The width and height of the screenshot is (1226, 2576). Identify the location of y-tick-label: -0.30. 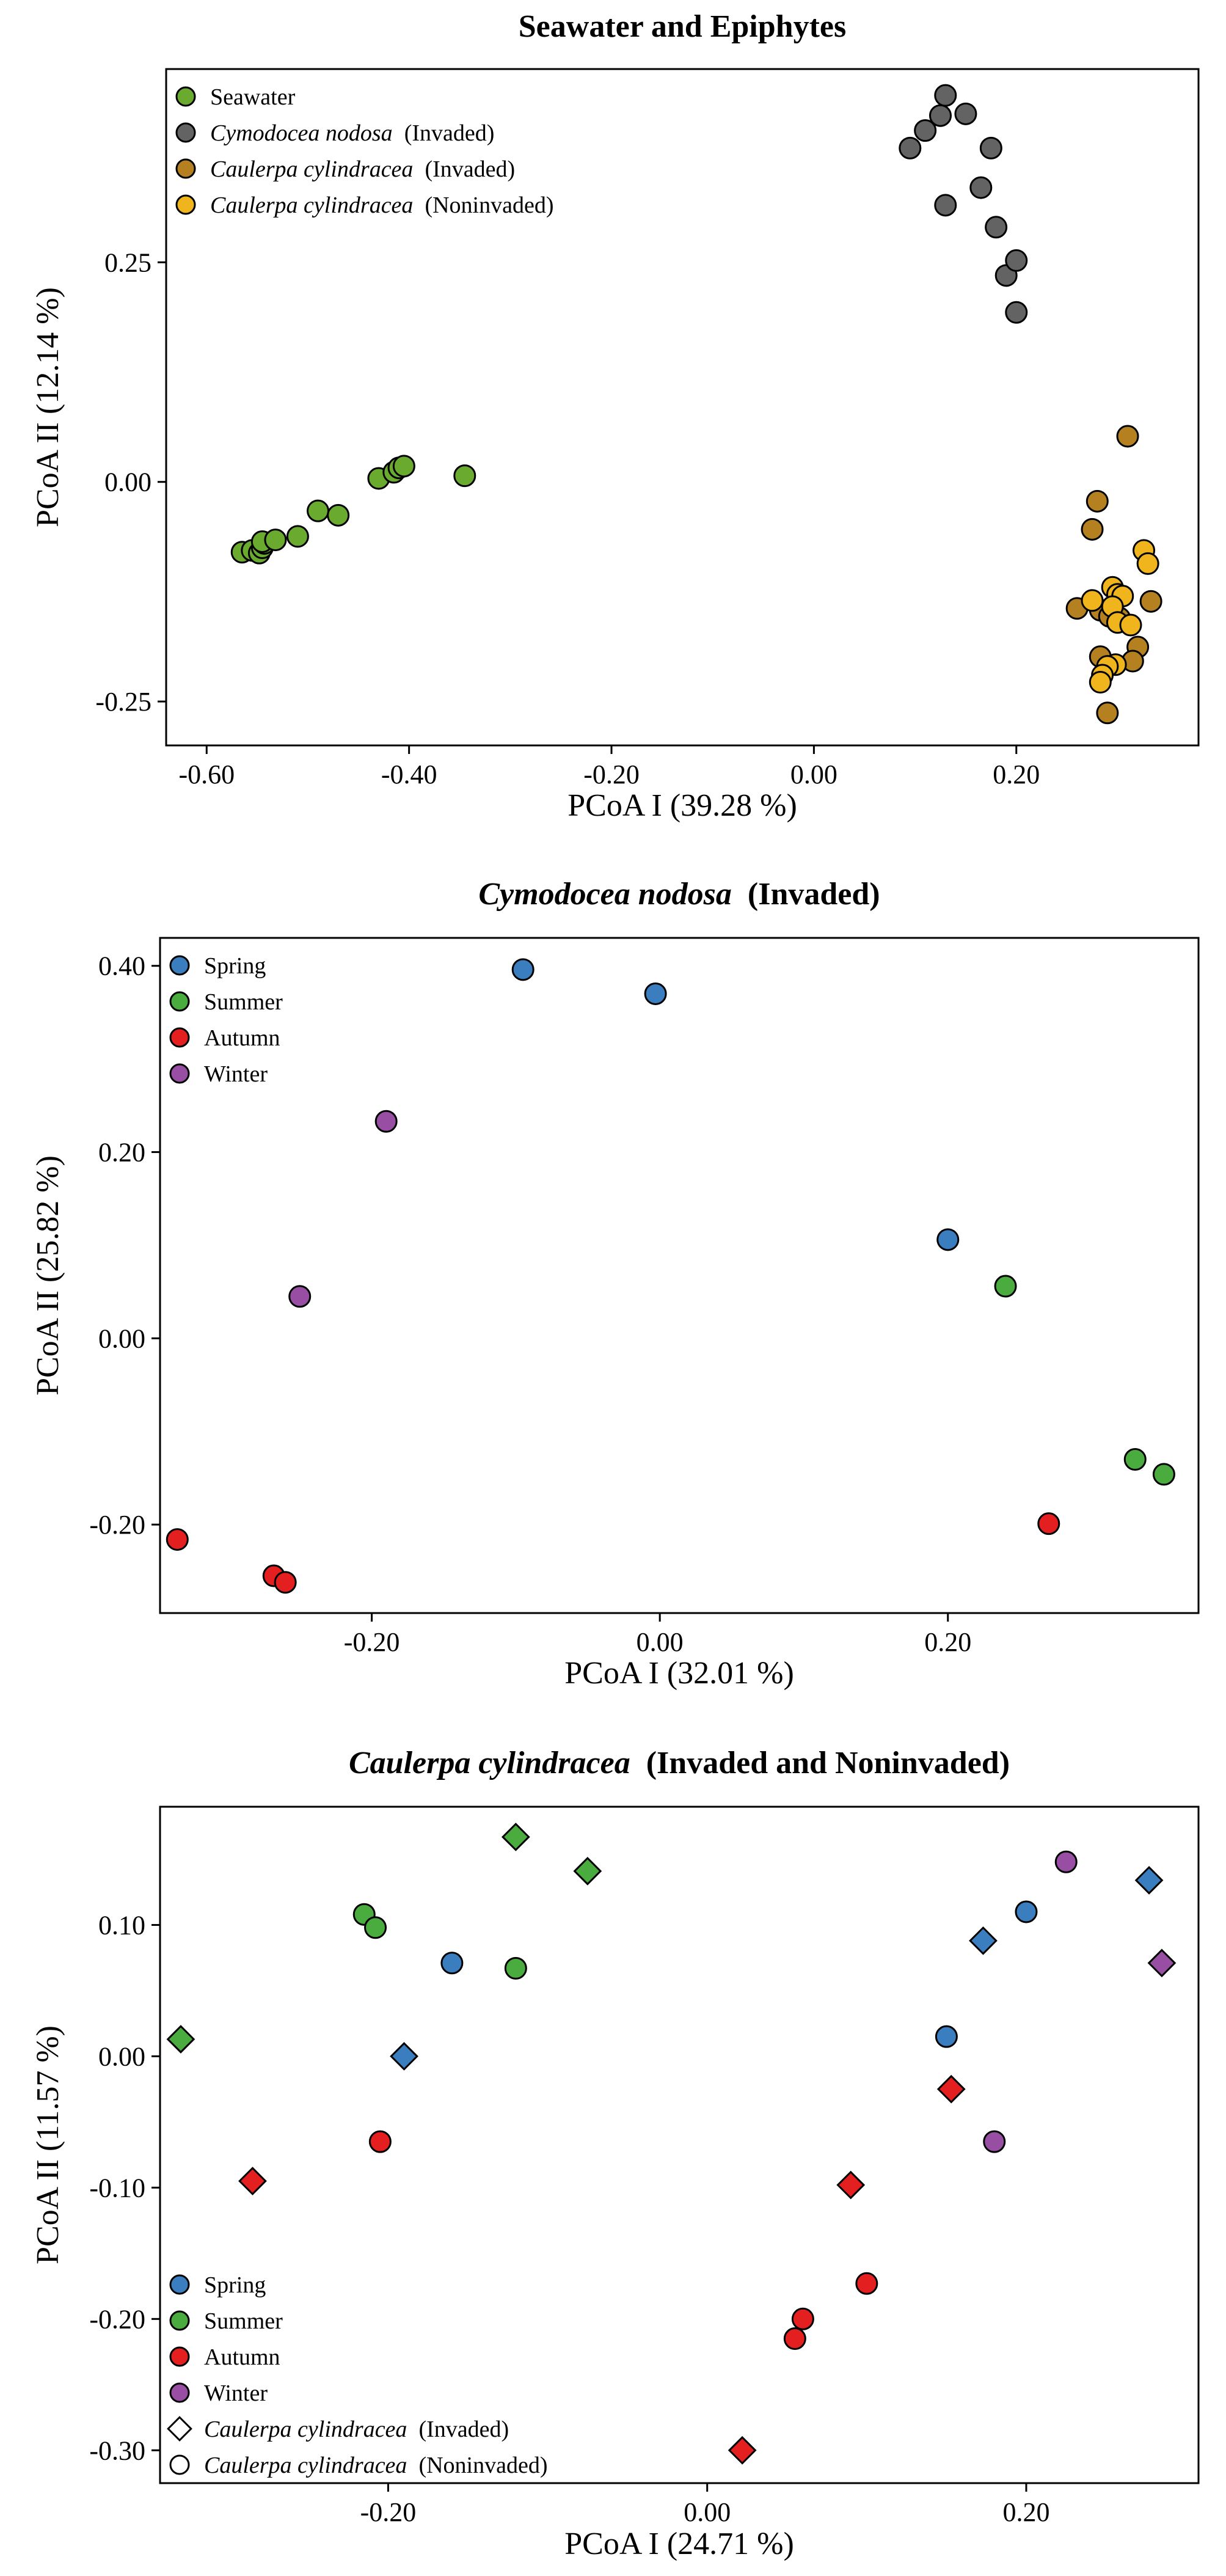
(117, 2450).